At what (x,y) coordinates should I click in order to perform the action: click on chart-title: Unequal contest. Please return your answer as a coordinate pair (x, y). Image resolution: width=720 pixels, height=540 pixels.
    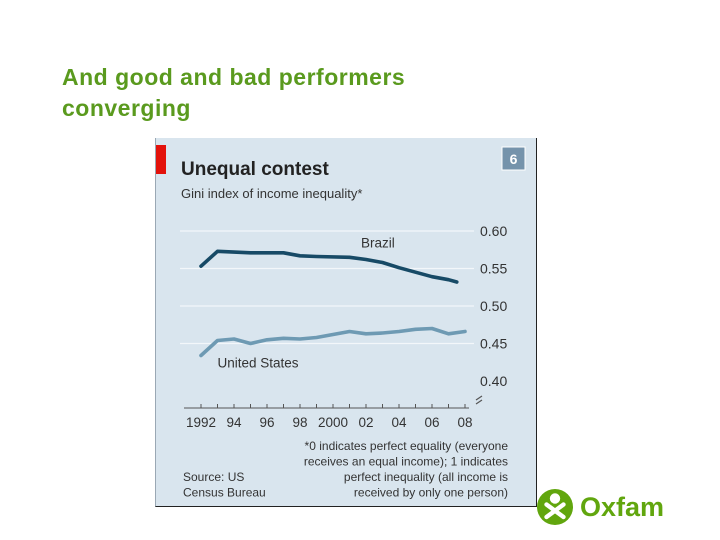
    Looking at the image, I should click on (255, 169).